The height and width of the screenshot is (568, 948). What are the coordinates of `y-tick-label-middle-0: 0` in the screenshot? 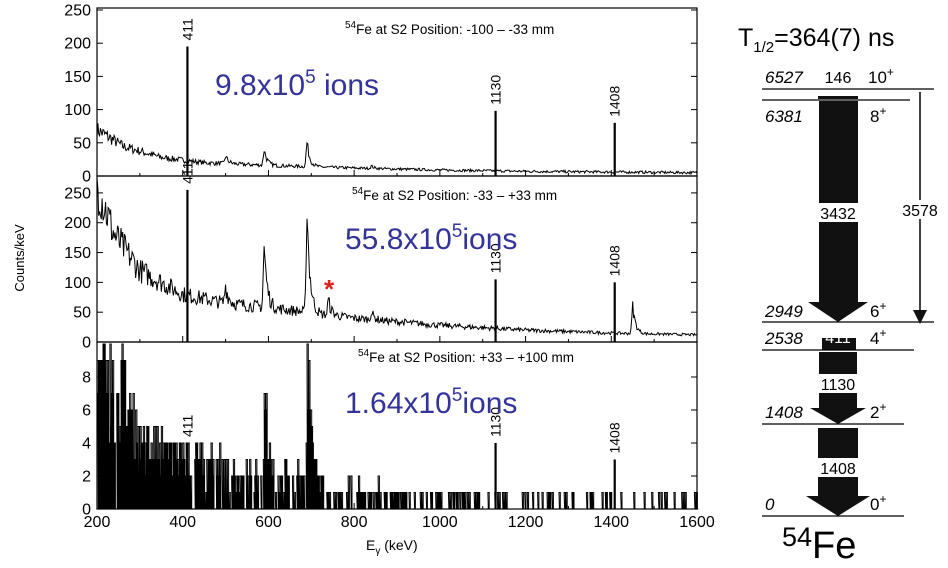 It's located at (86, 343).